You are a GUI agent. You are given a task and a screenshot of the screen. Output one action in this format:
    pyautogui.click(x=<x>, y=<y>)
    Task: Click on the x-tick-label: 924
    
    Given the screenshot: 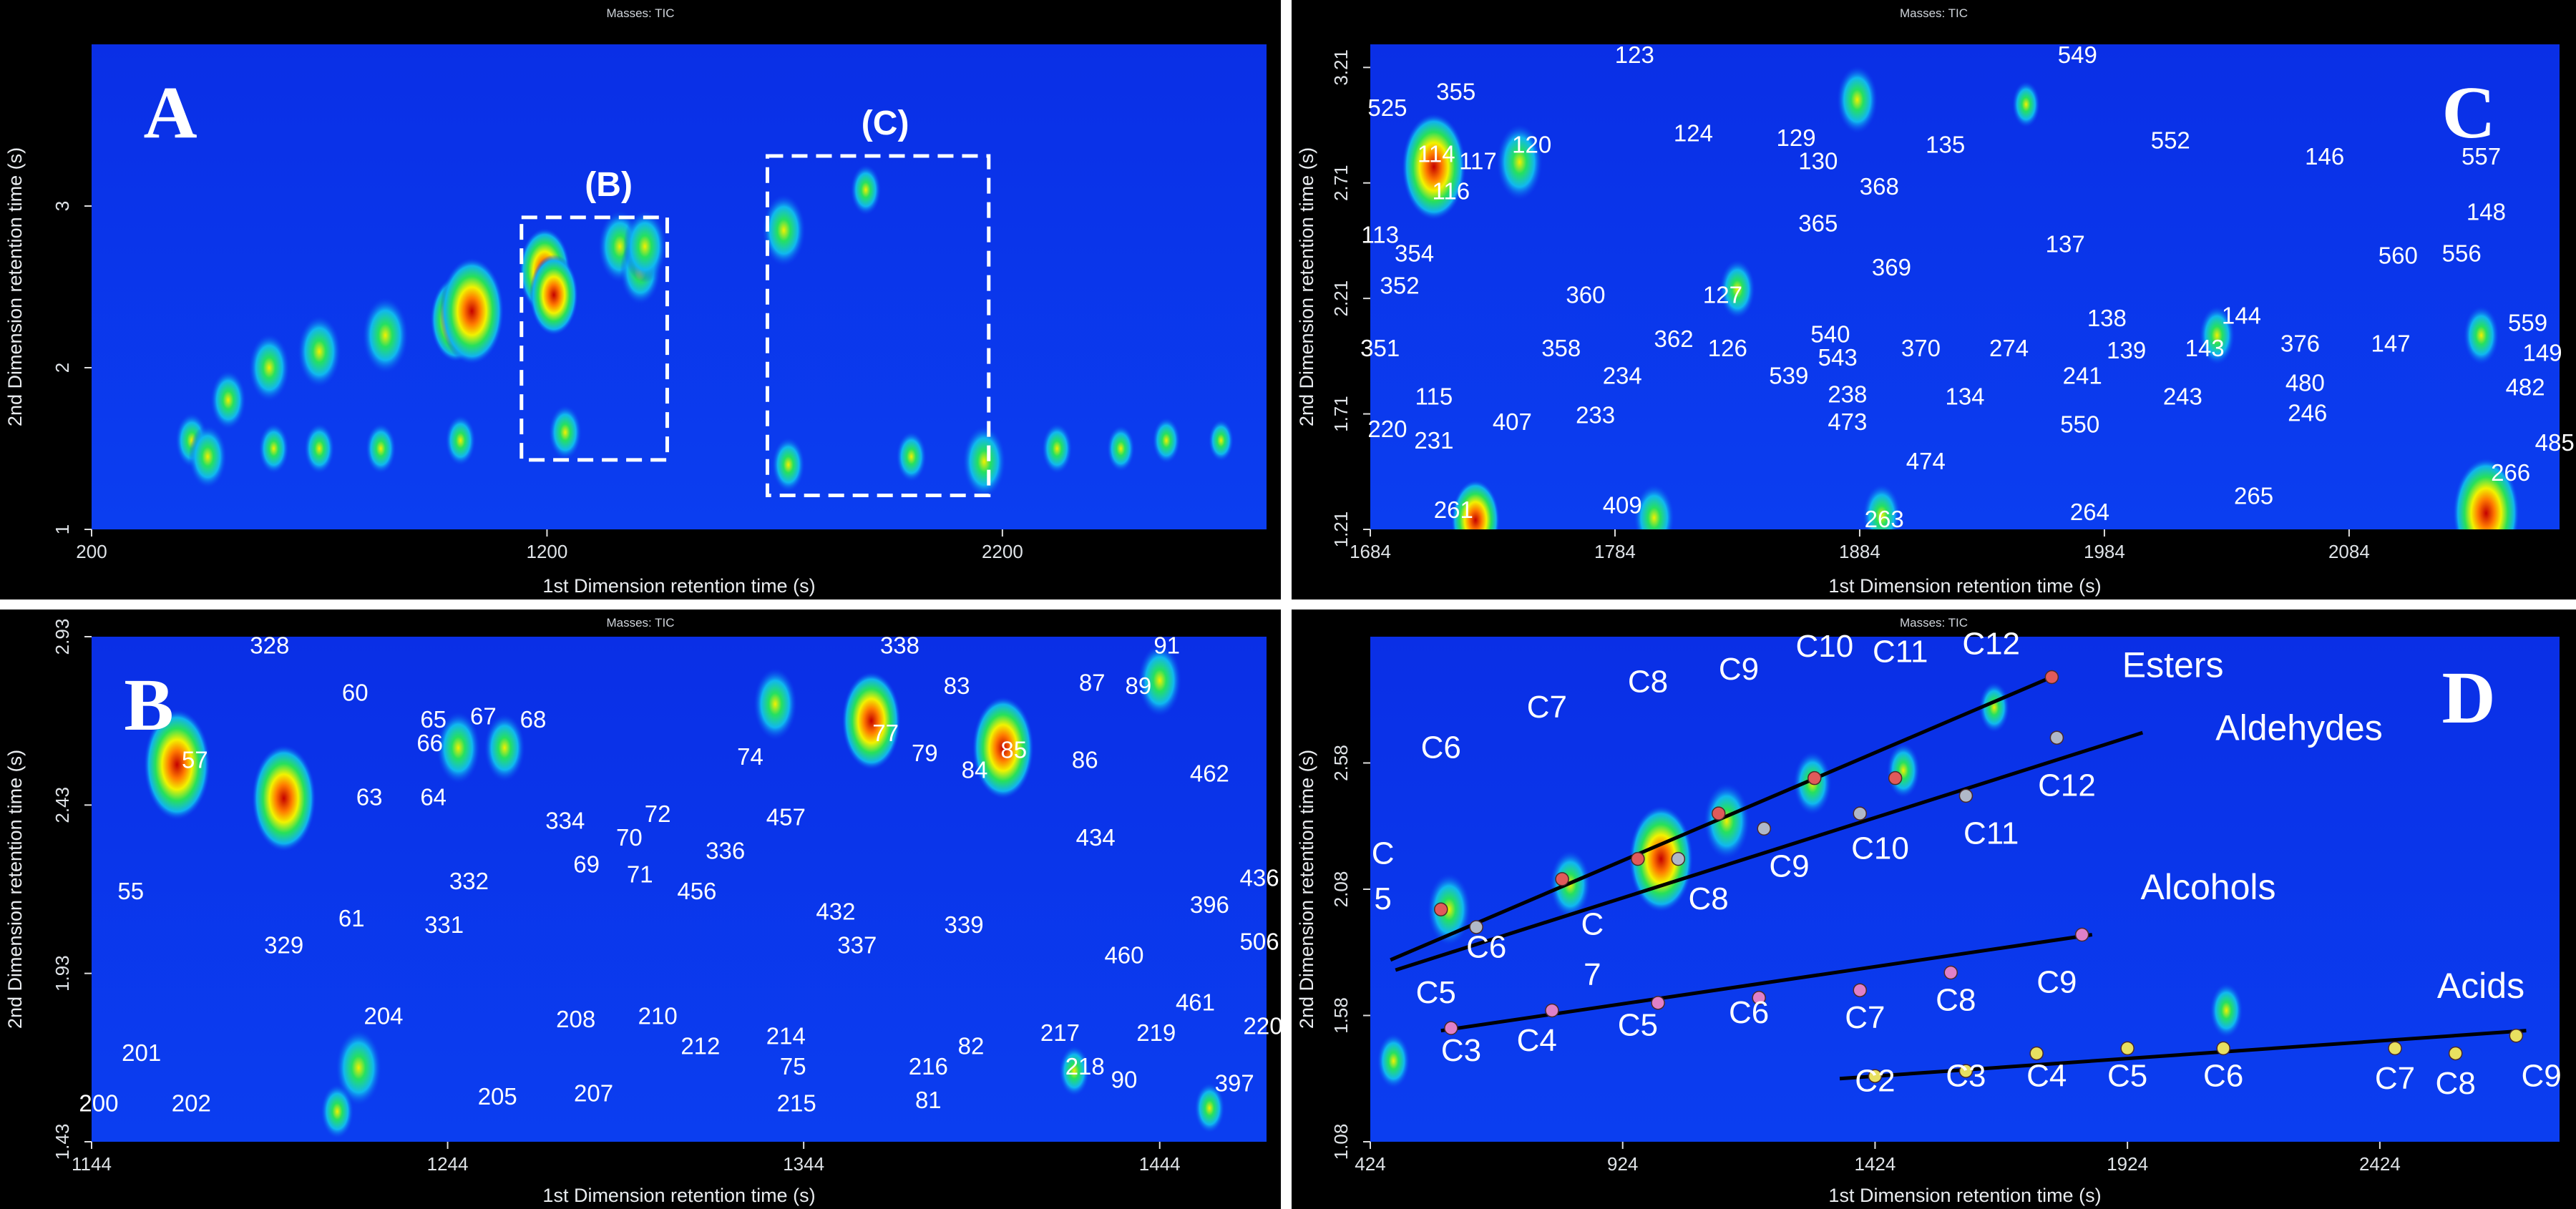 What is the action you would take?
    pyautogui.click(x=1622, y=1164)
    